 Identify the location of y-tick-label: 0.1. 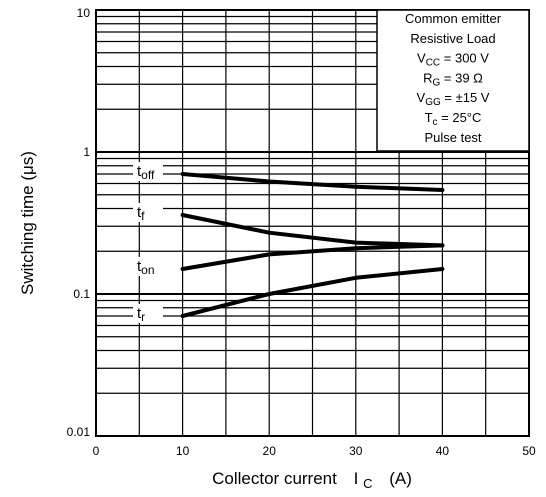
(81, 294).